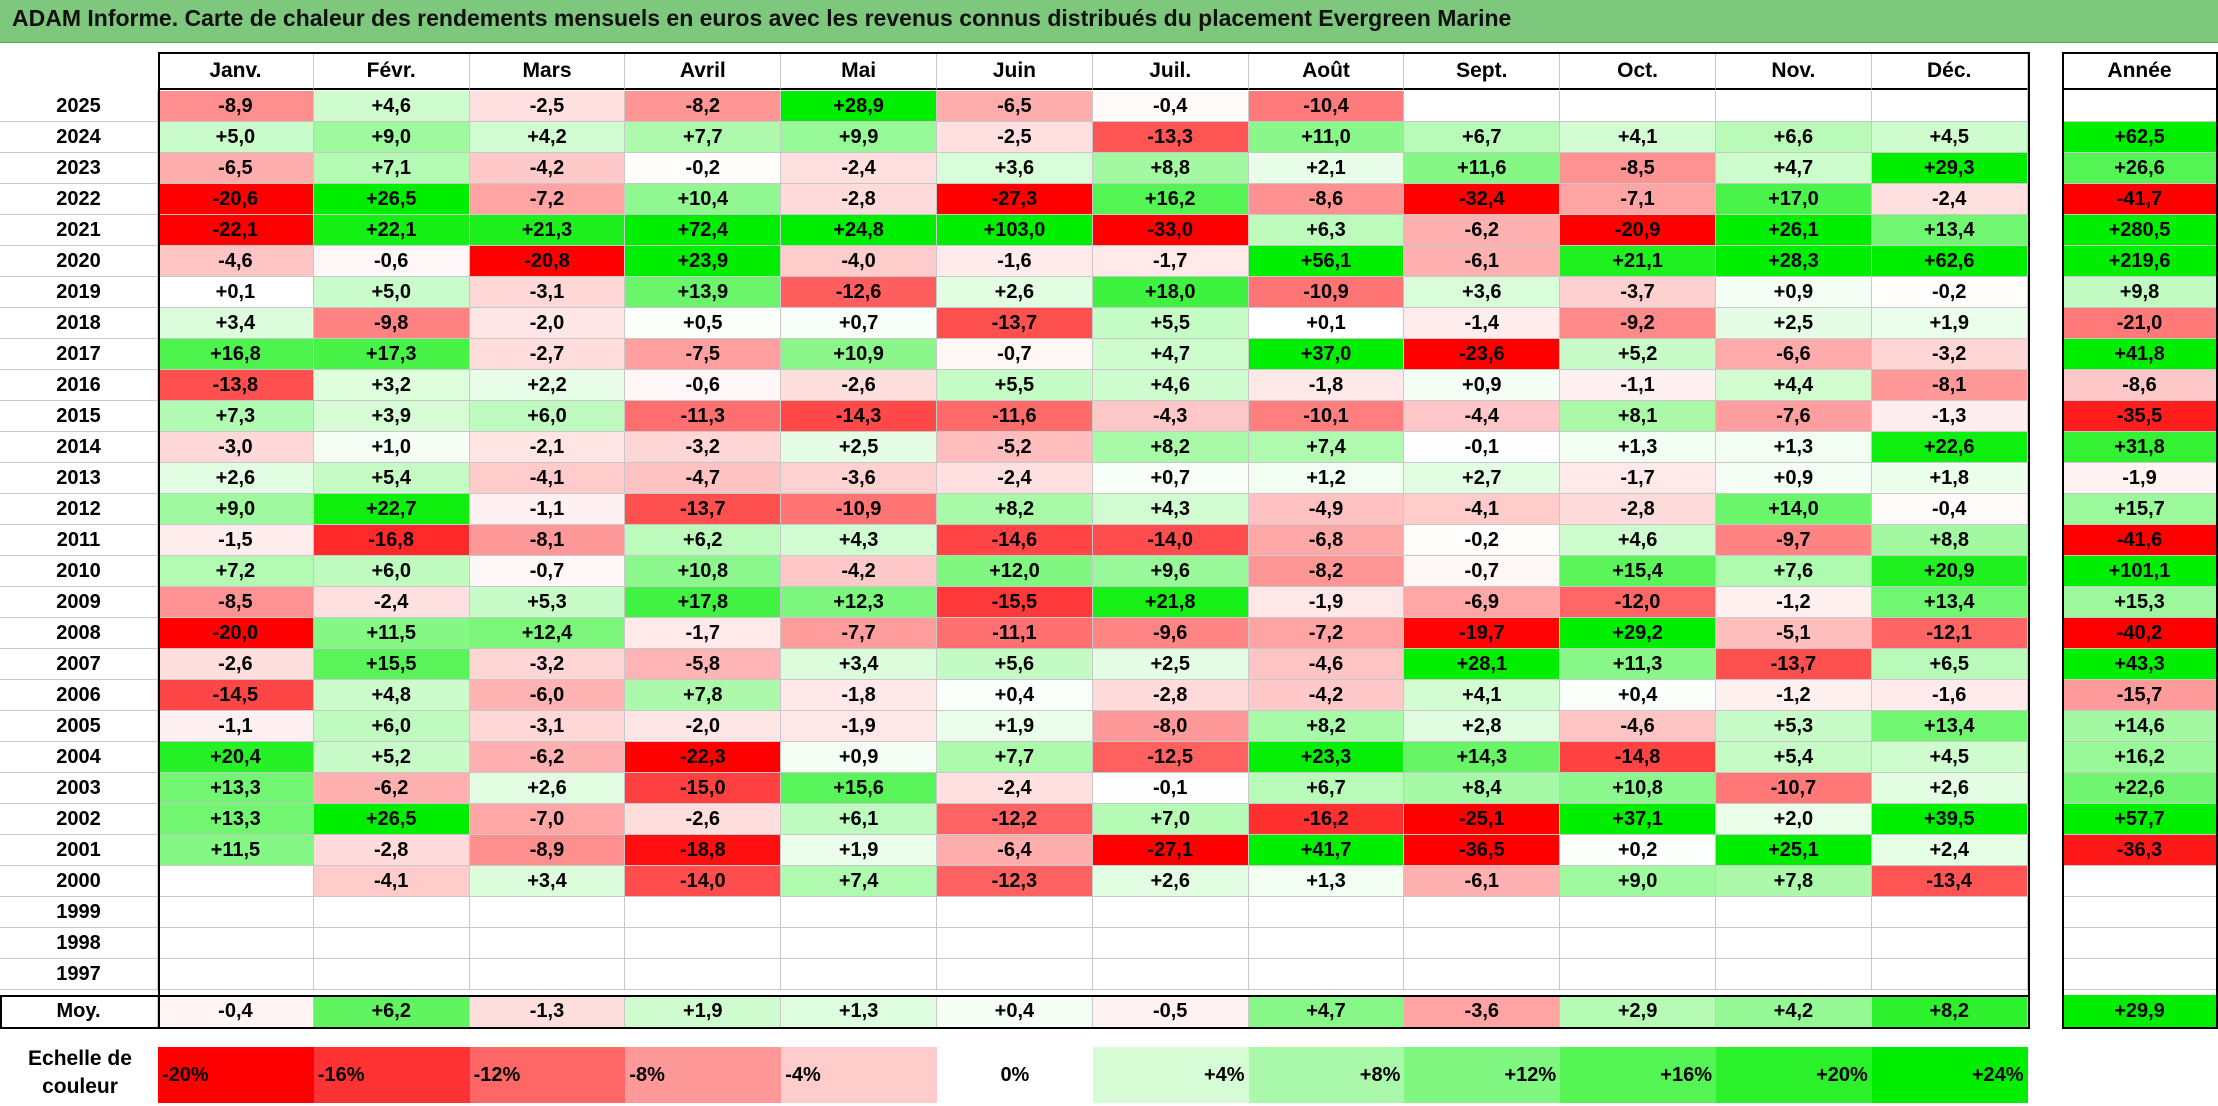 This screenshot has width=2218, height=1106. Describe the element at coordinates (236, 106) in the screenshot. I see `heatmap-cell: -8,9` at that location.